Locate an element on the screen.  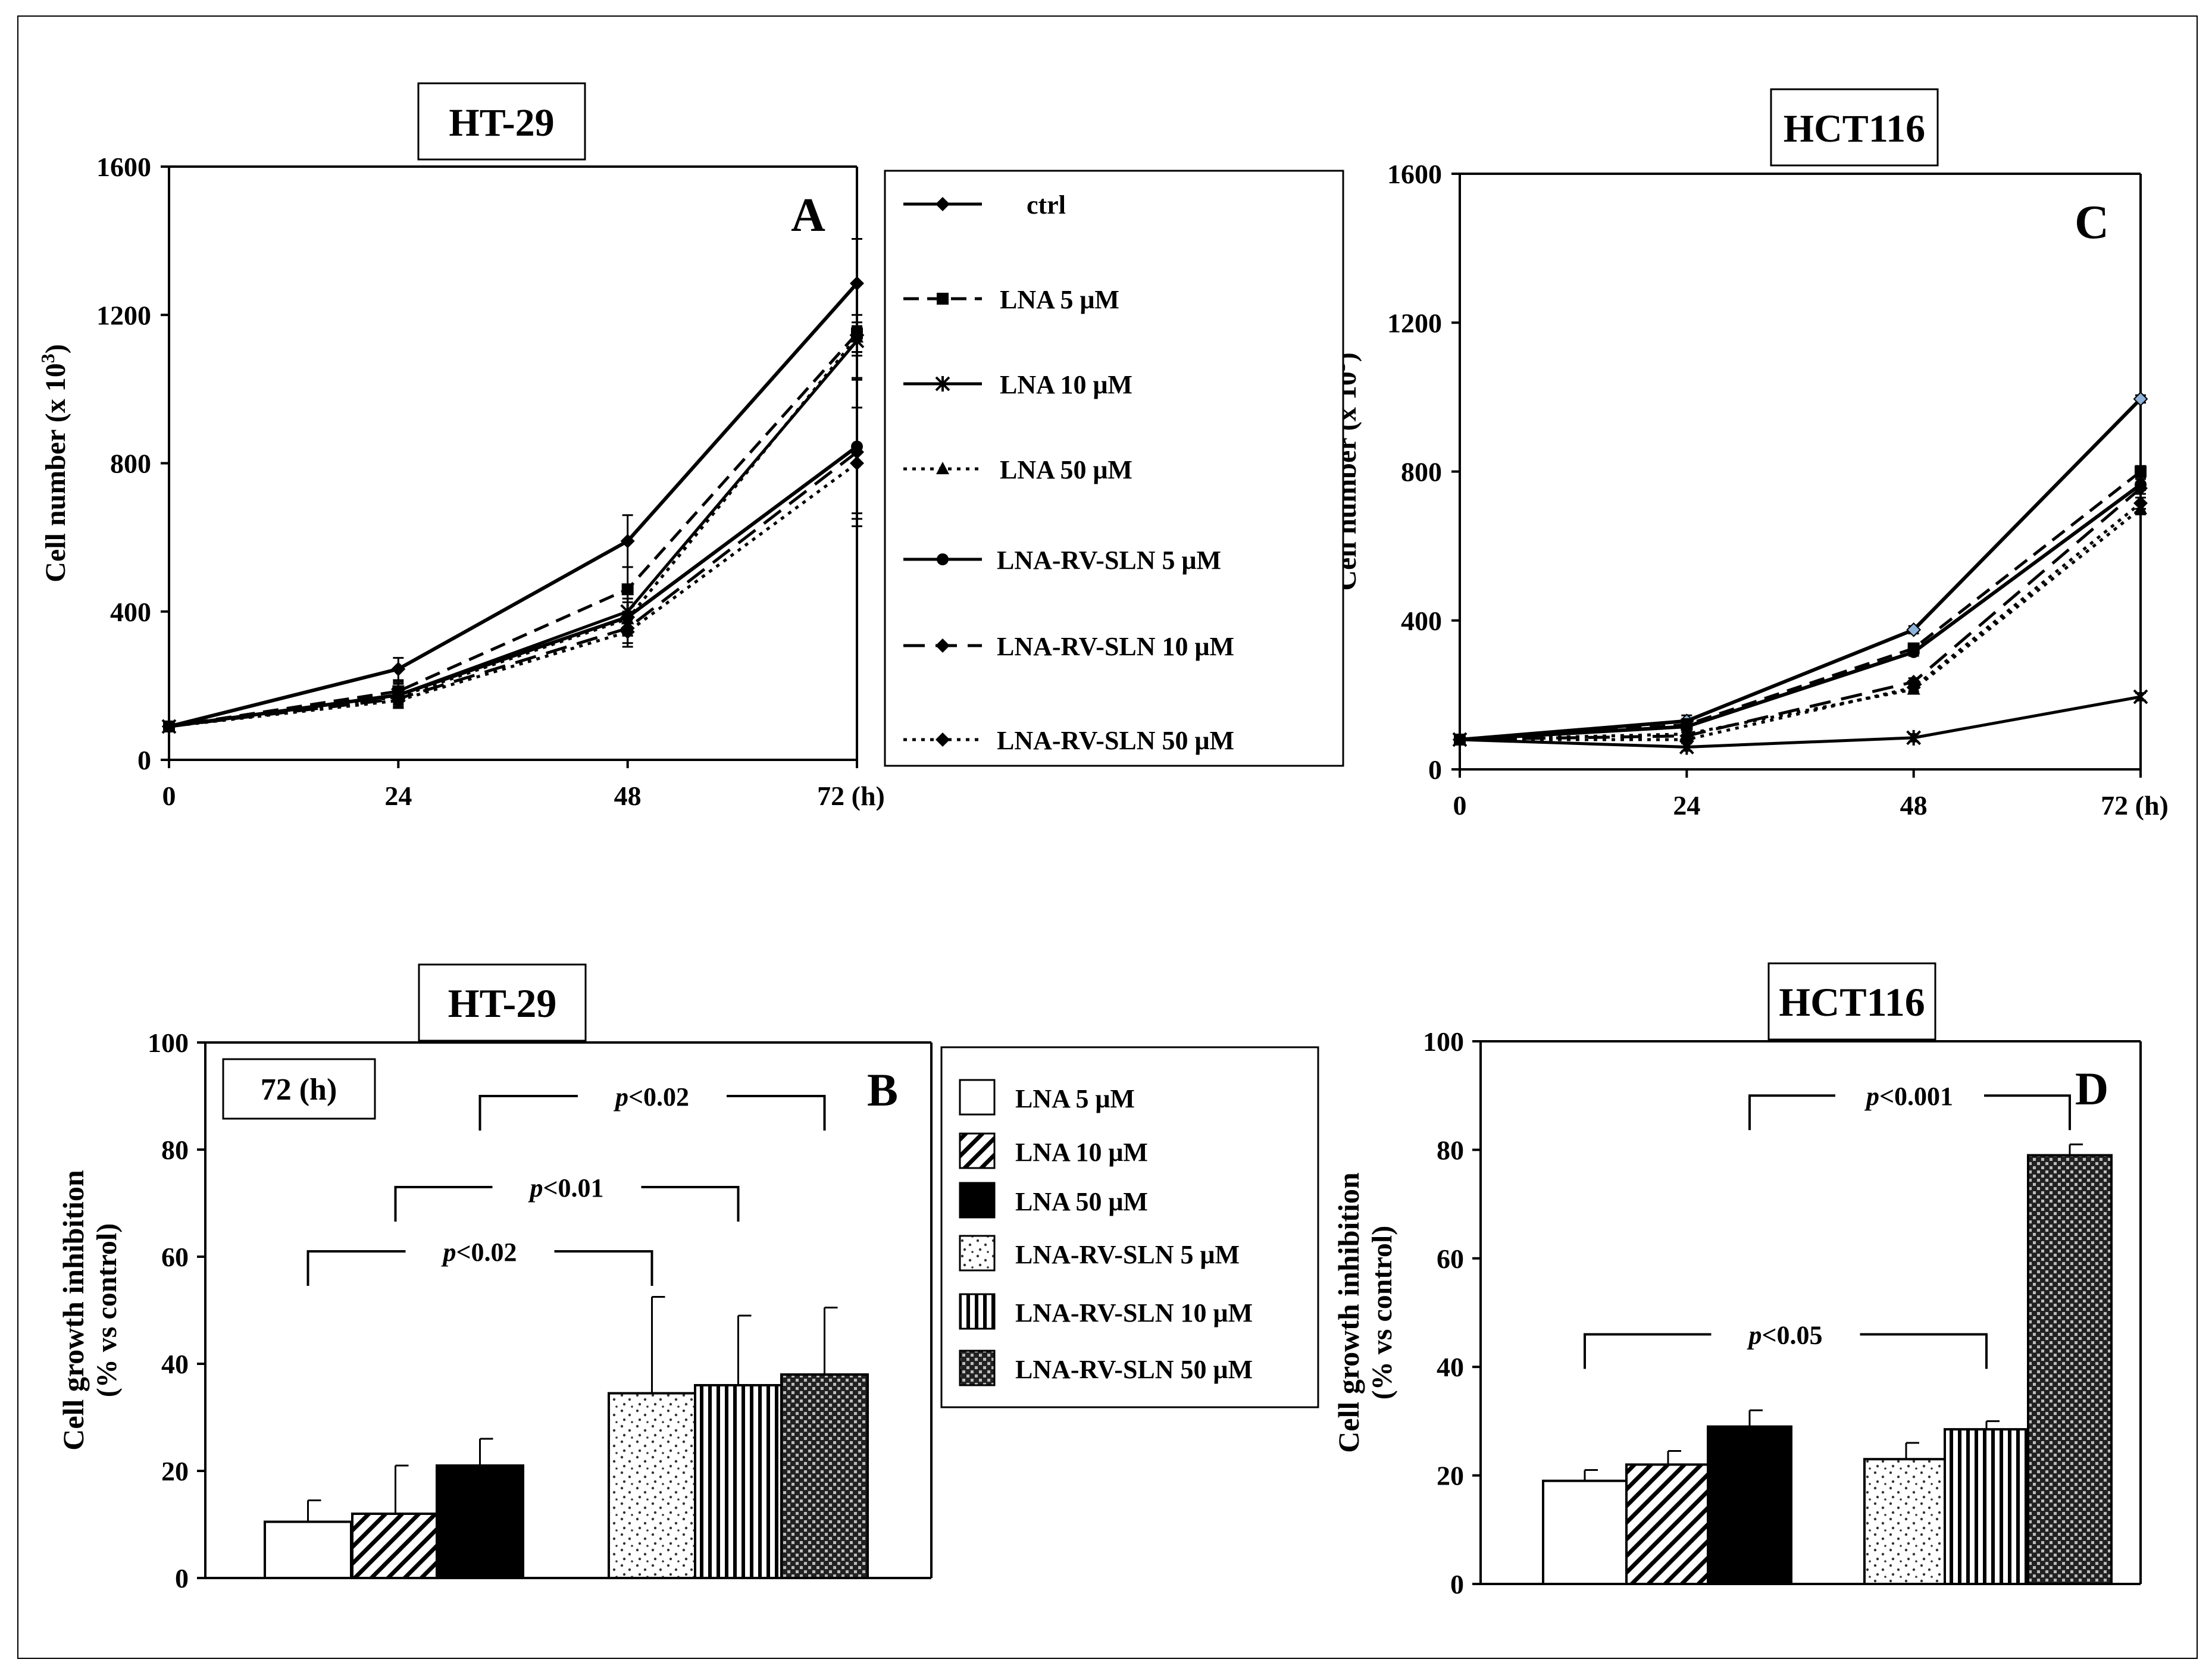
series-lna-50-um is located at coordinates (512, 526).